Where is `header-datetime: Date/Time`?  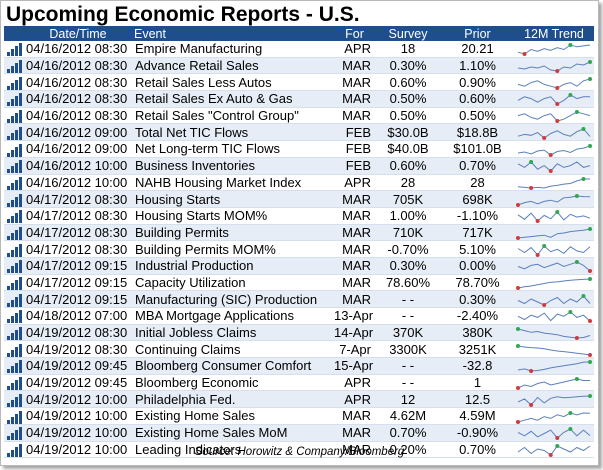
header-datetime: Date/Time is located at coordinates (78, 33).